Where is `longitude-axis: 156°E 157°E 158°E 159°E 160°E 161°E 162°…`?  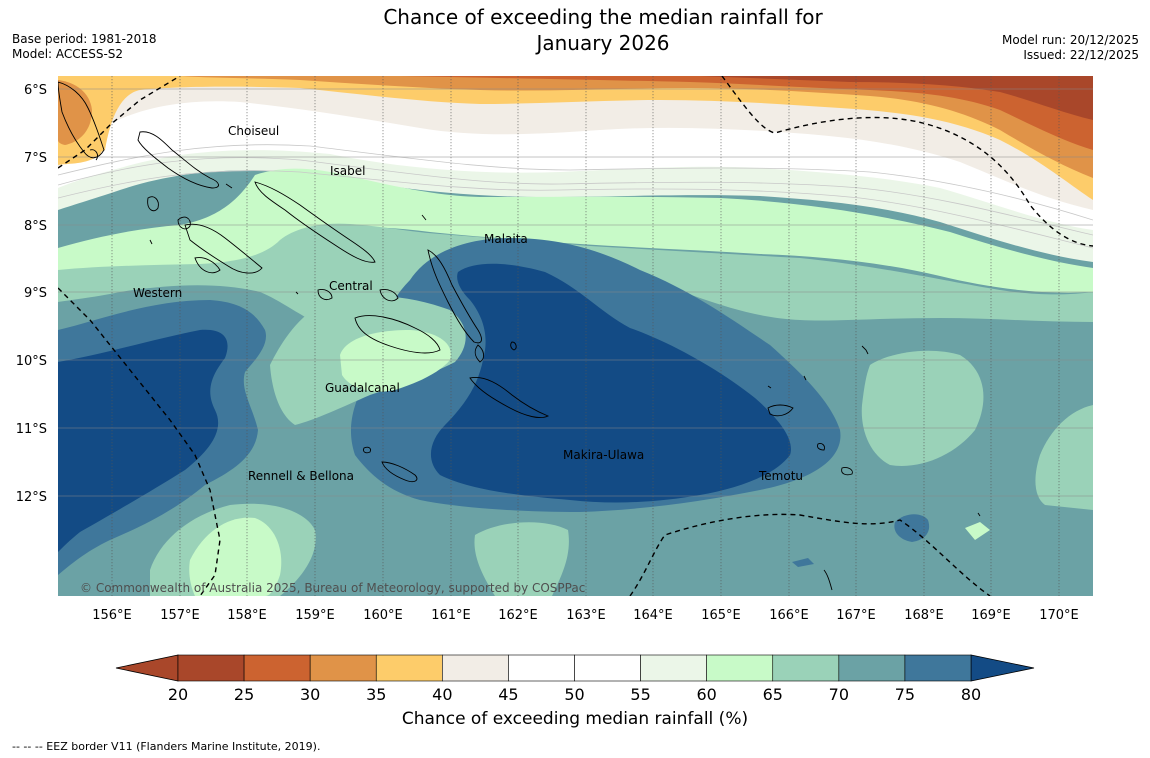 longitude-axis: 156°E 157°E 158°E 159°E 160°E 161°E 162°… is located at coordinates (585, 615).